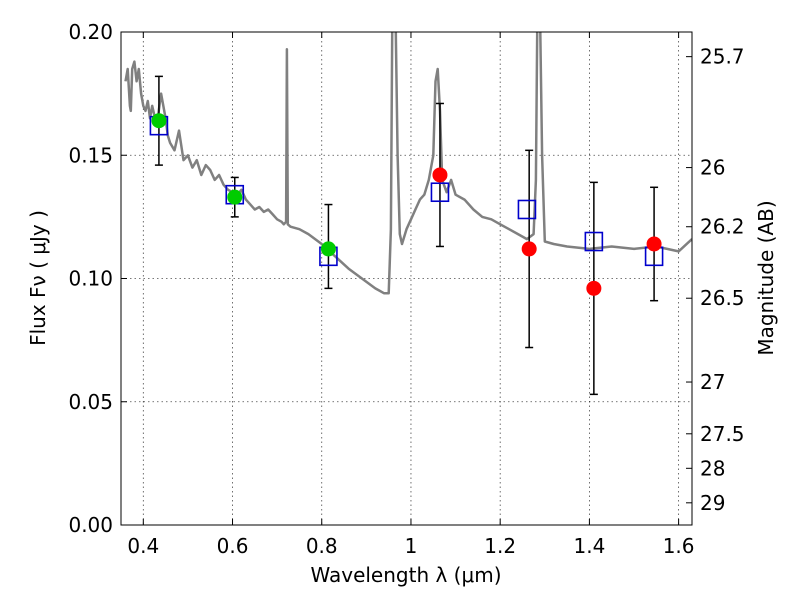 The height and width of the screenshot is (600, 800). What do you see at coordinates (589, 546) in the screenshot?
I see `x-tick-label: 1.4` at bounding box center [589, 546].